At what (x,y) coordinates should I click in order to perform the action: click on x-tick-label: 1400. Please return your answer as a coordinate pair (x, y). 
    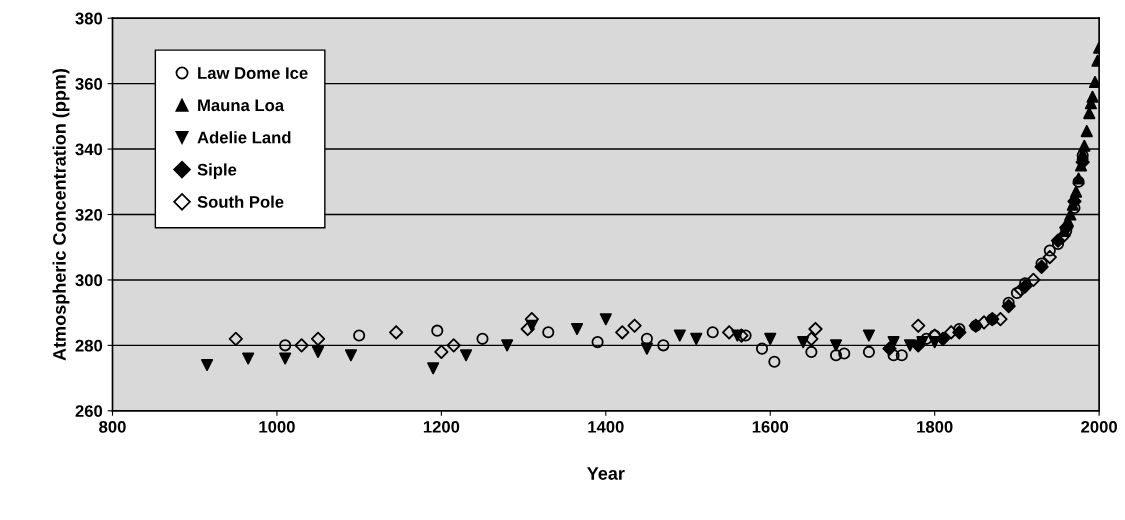
    Looking at the image, I should click on (606, 426).